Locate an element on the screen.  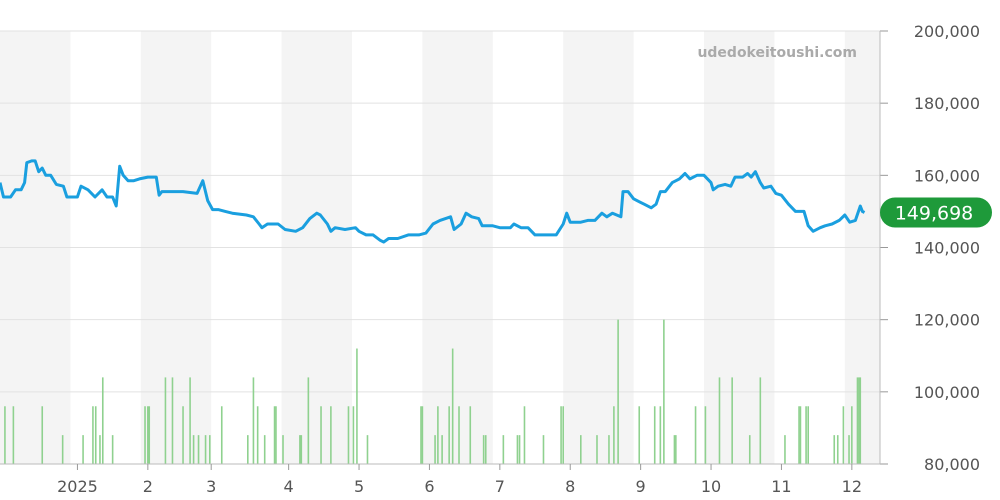
x-tick-label-2: 3 is located at coordinates (211, 486).